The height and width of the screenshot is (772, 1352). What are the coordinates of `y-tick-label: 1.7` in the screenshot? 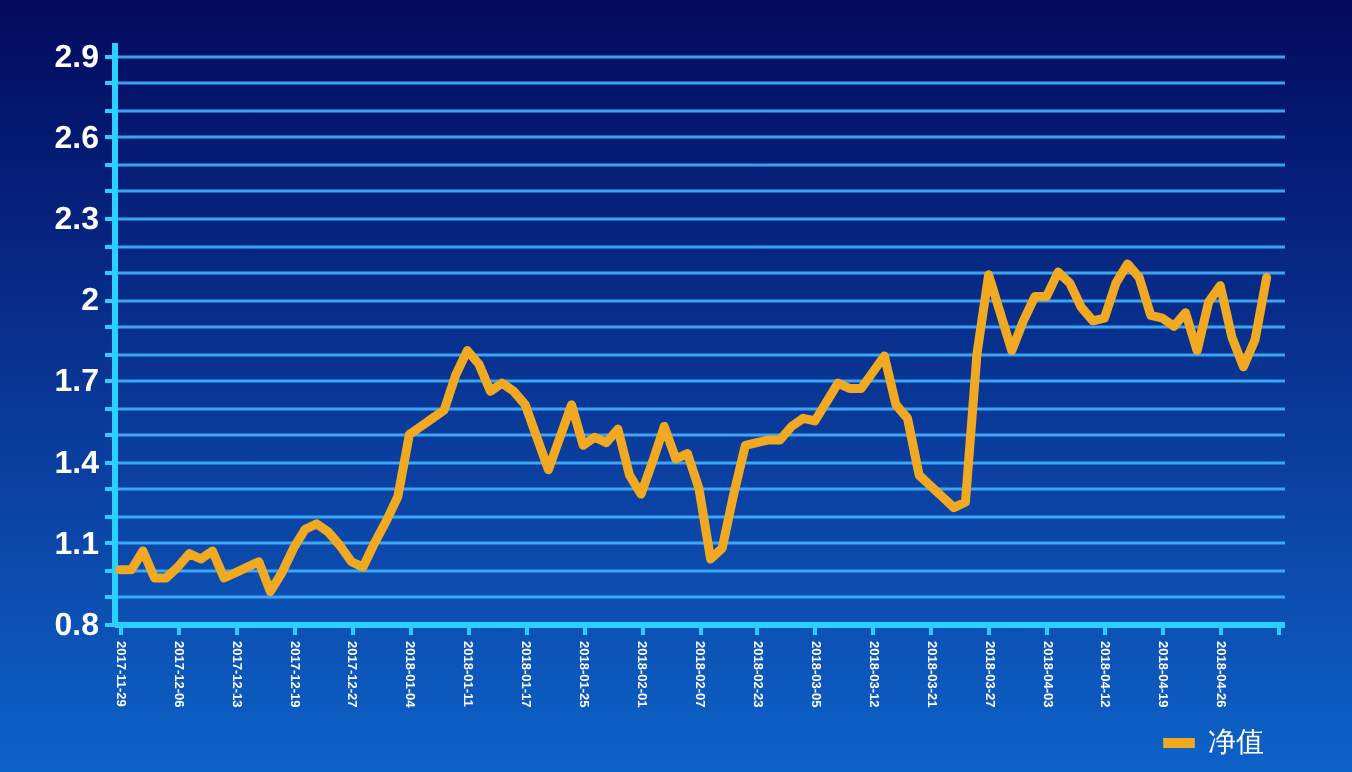 It's located at (77, 382).